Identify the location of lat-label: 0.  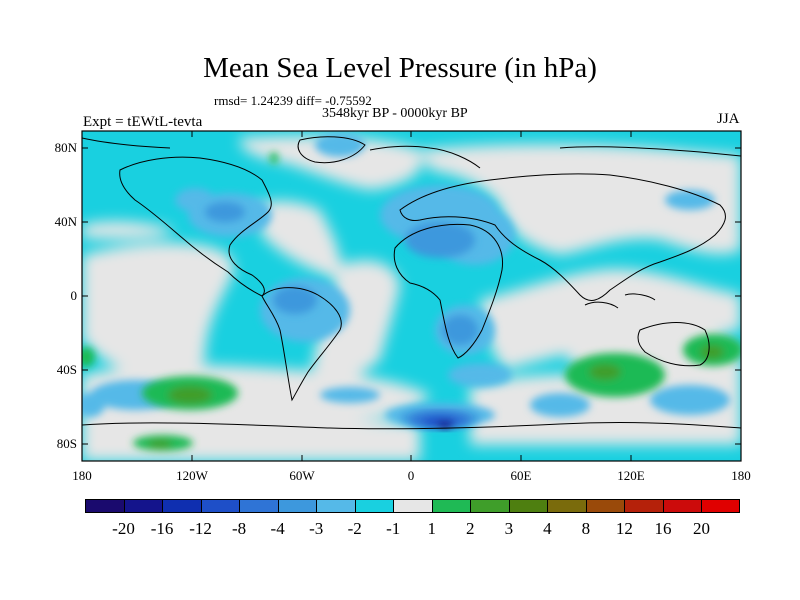
(74, 295).